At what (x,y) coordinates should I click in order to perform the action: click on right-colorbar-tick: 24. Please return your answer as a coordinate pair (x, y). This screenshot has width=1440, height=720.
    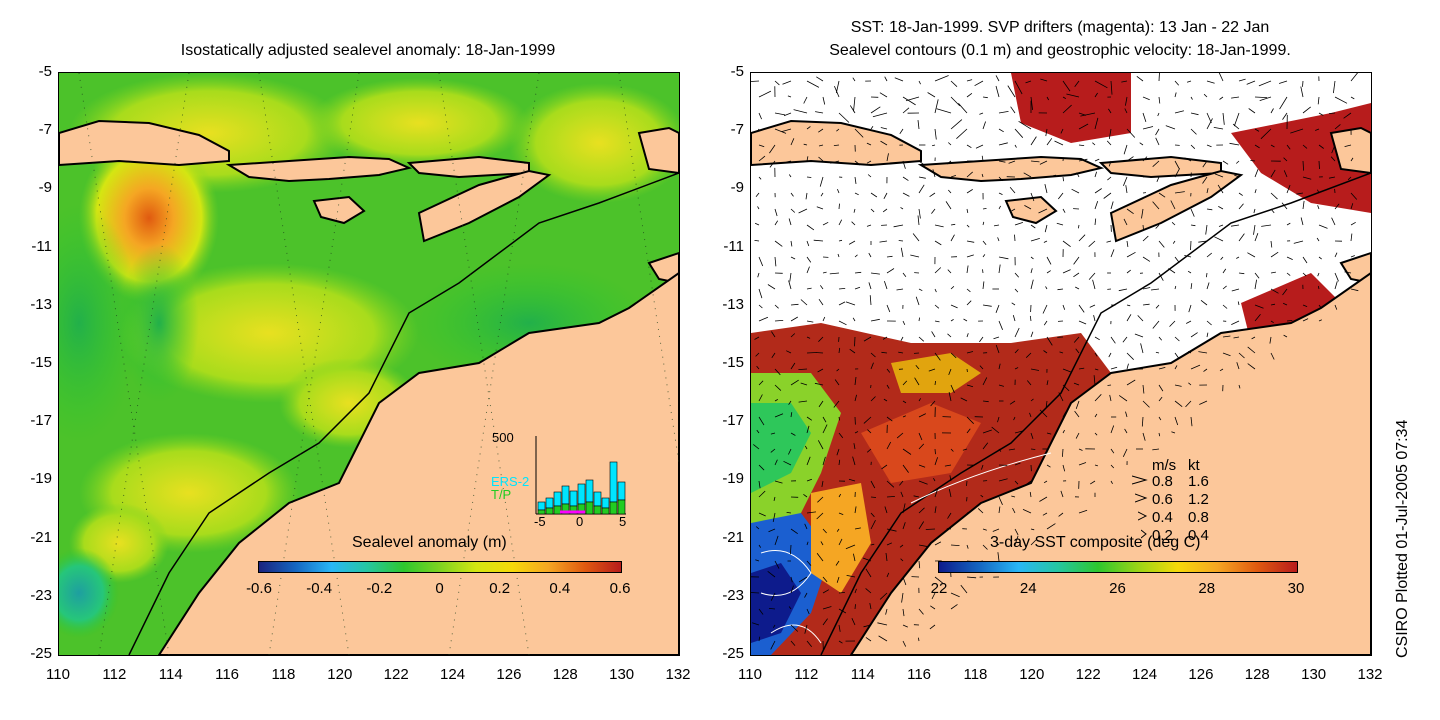
    Looking at the image, I should click on (1028, 588).